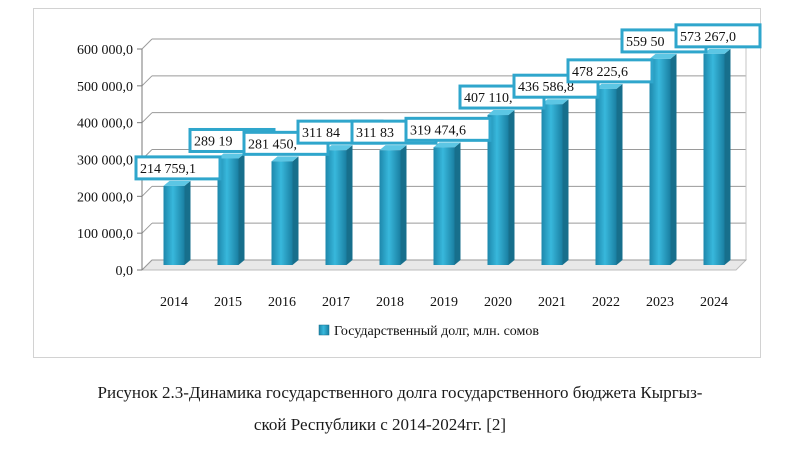 The image size is (800, 464). I want to click on data-label: 407 110,, so click(488, 98).